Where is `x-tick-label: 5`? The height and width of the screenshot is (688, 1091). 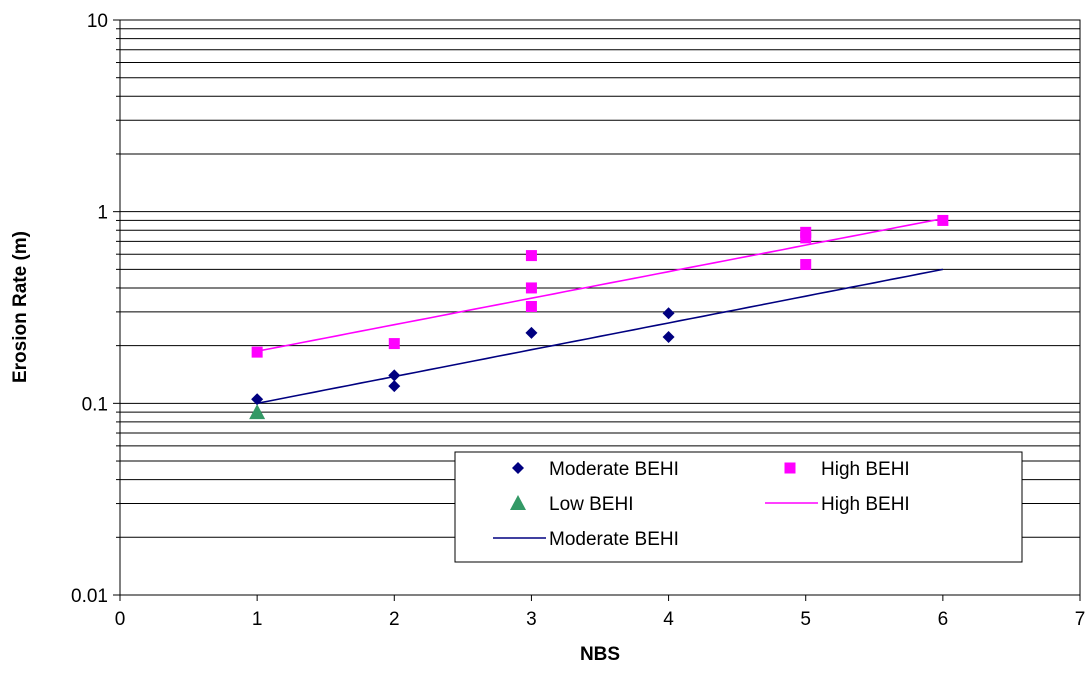 x-tick-label: 5 is located at coordinates (805, 619).